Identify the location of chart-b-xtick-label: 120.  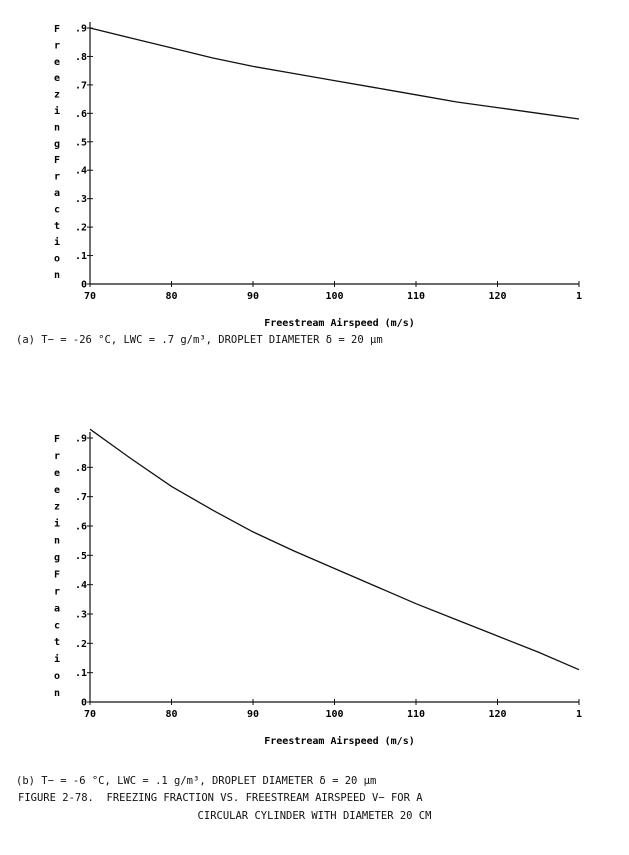
(497, 714).